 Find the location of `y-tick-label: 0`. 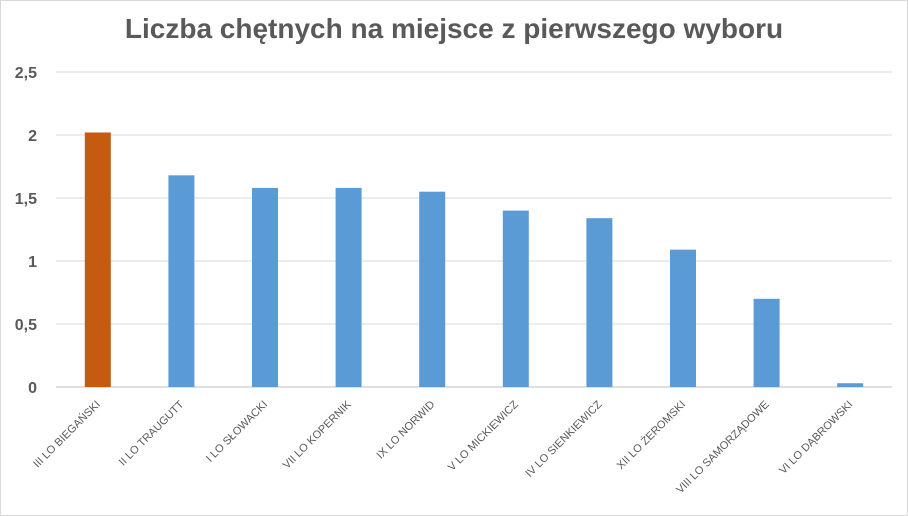

y-tick-label: 0 is located at coordinates (32, 388).